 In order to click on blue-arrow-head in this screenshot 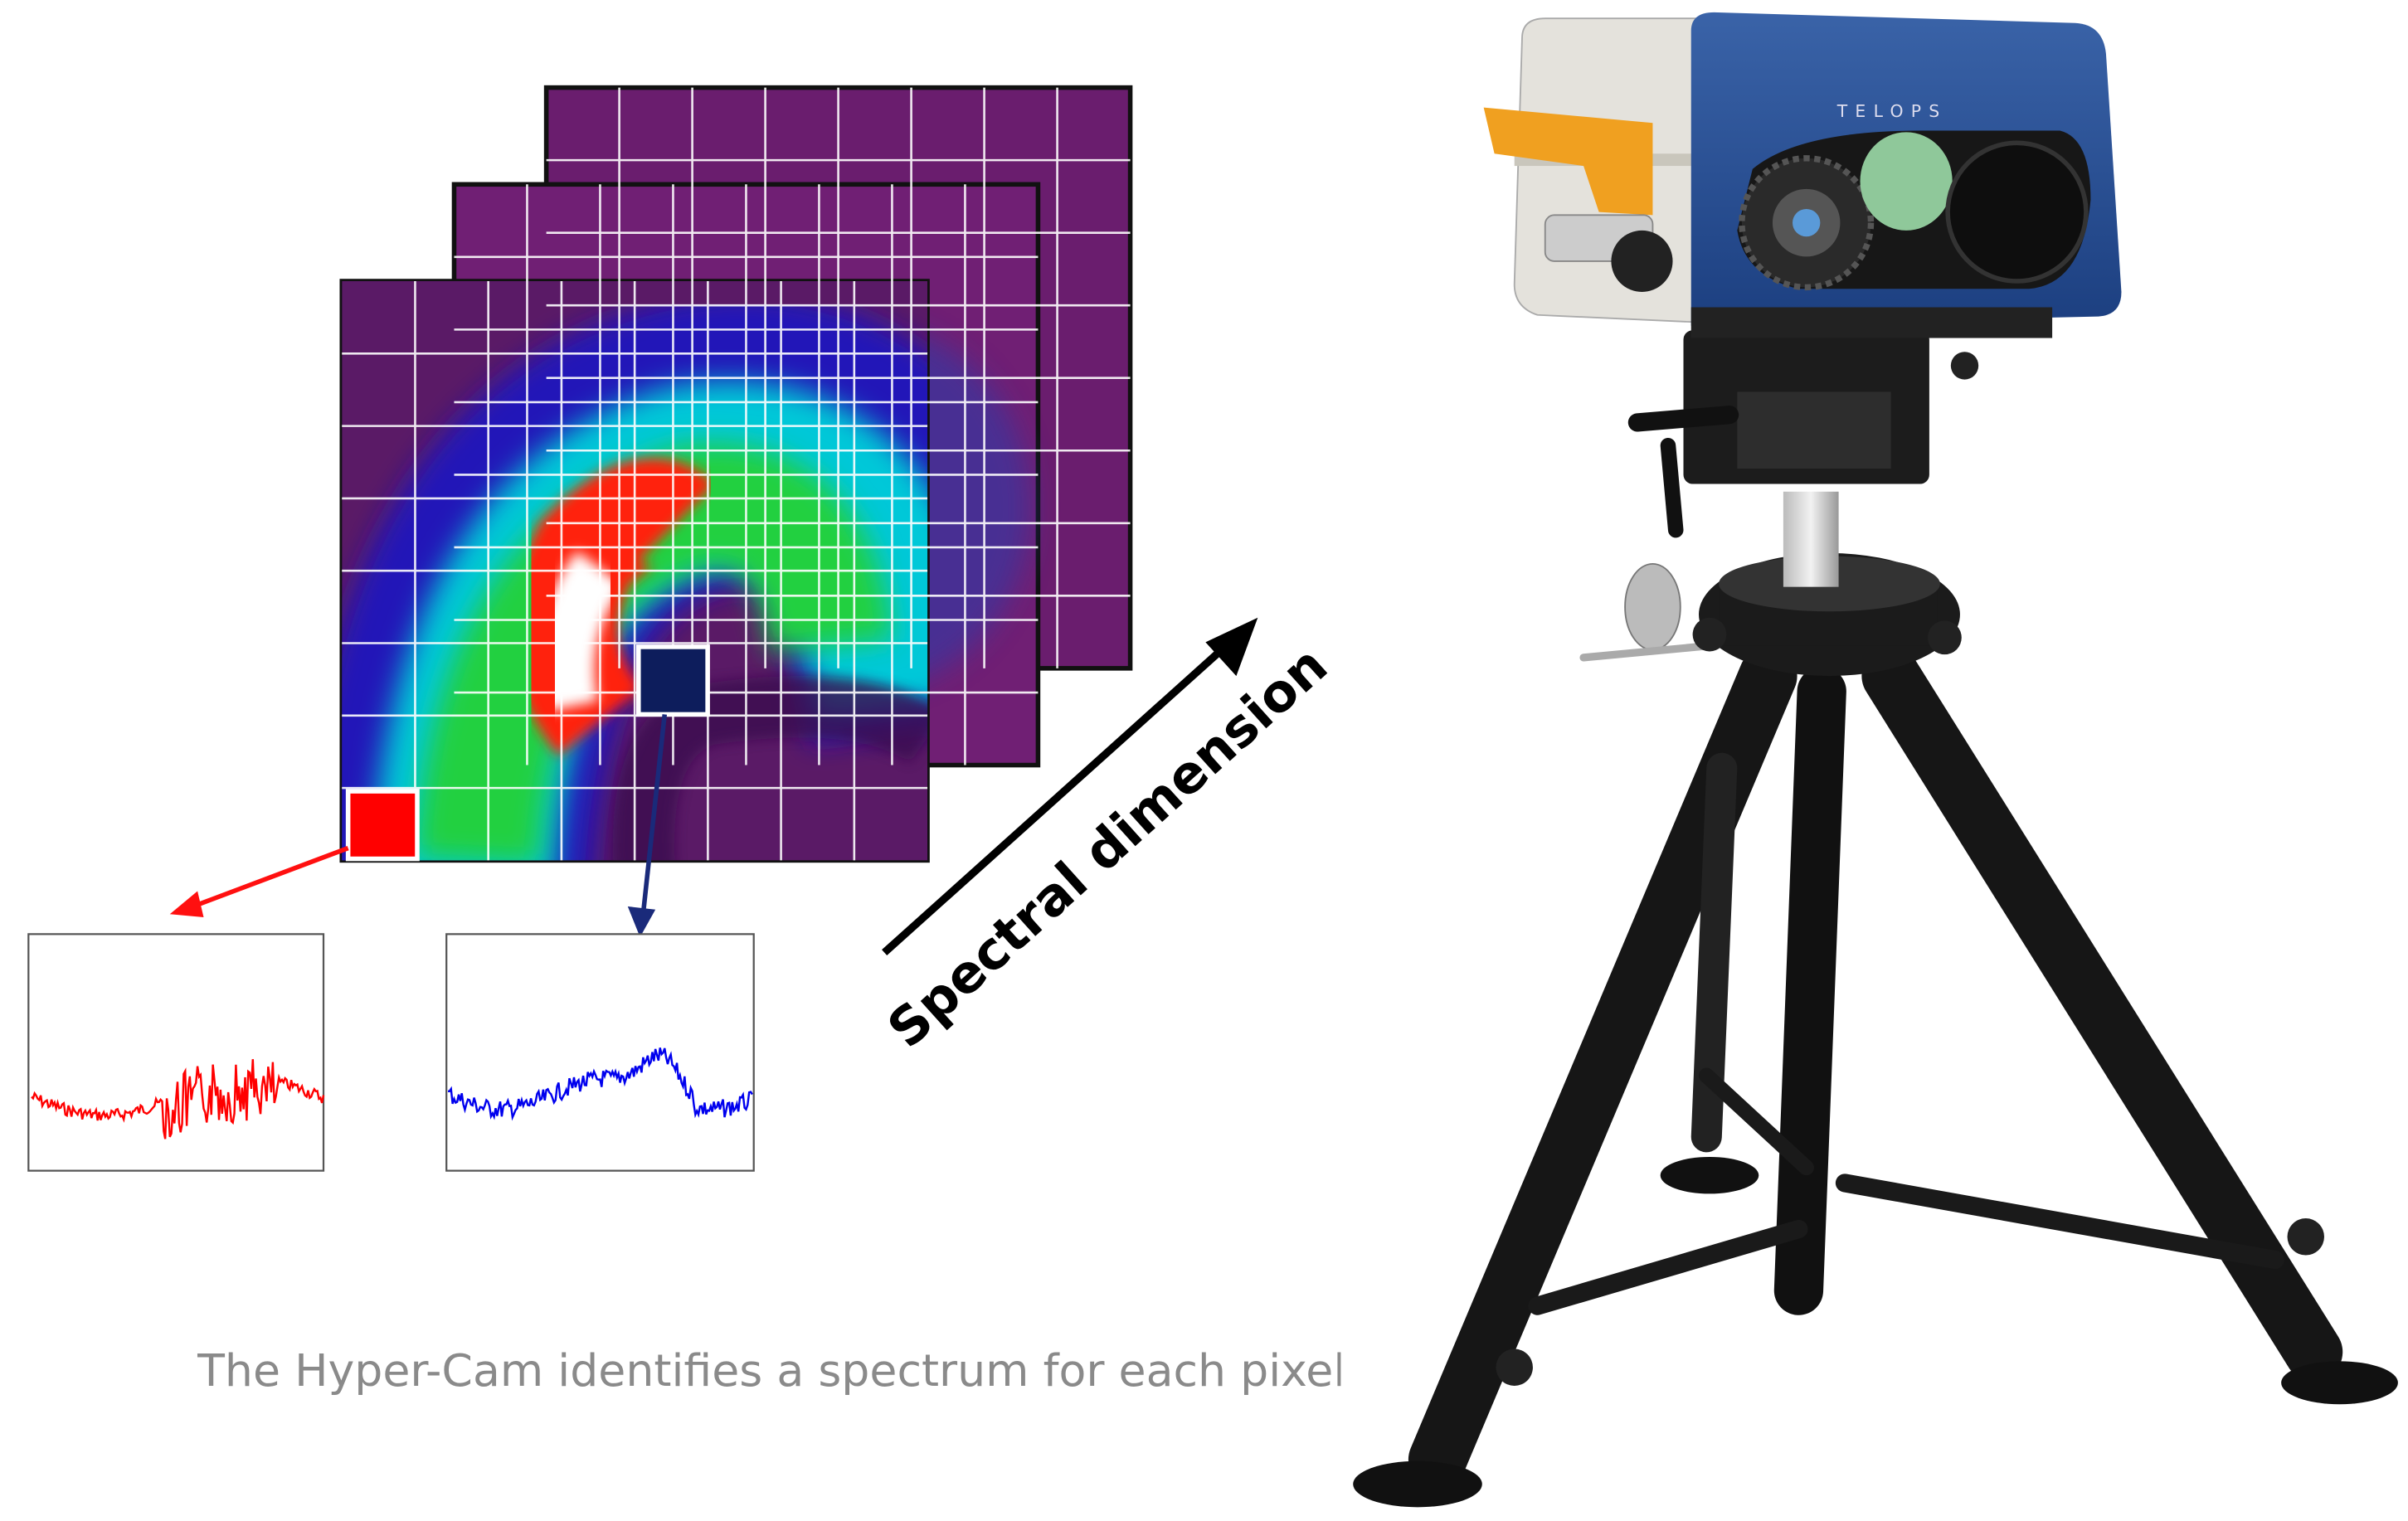, I will do `click(641, 922)`.